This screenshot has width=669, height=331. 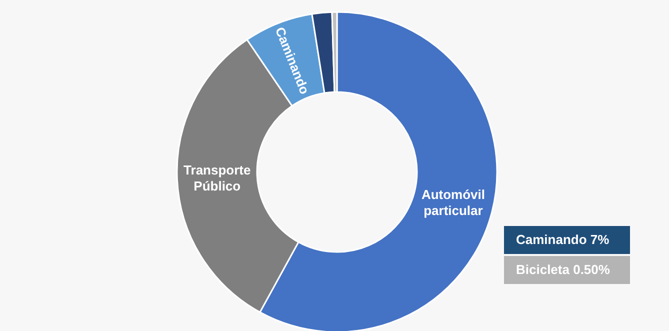 What do you see at coordinates (453, 202) in the screenshot?
I see `slice-label: Automóvil particular` at bounding box center [453, 202].